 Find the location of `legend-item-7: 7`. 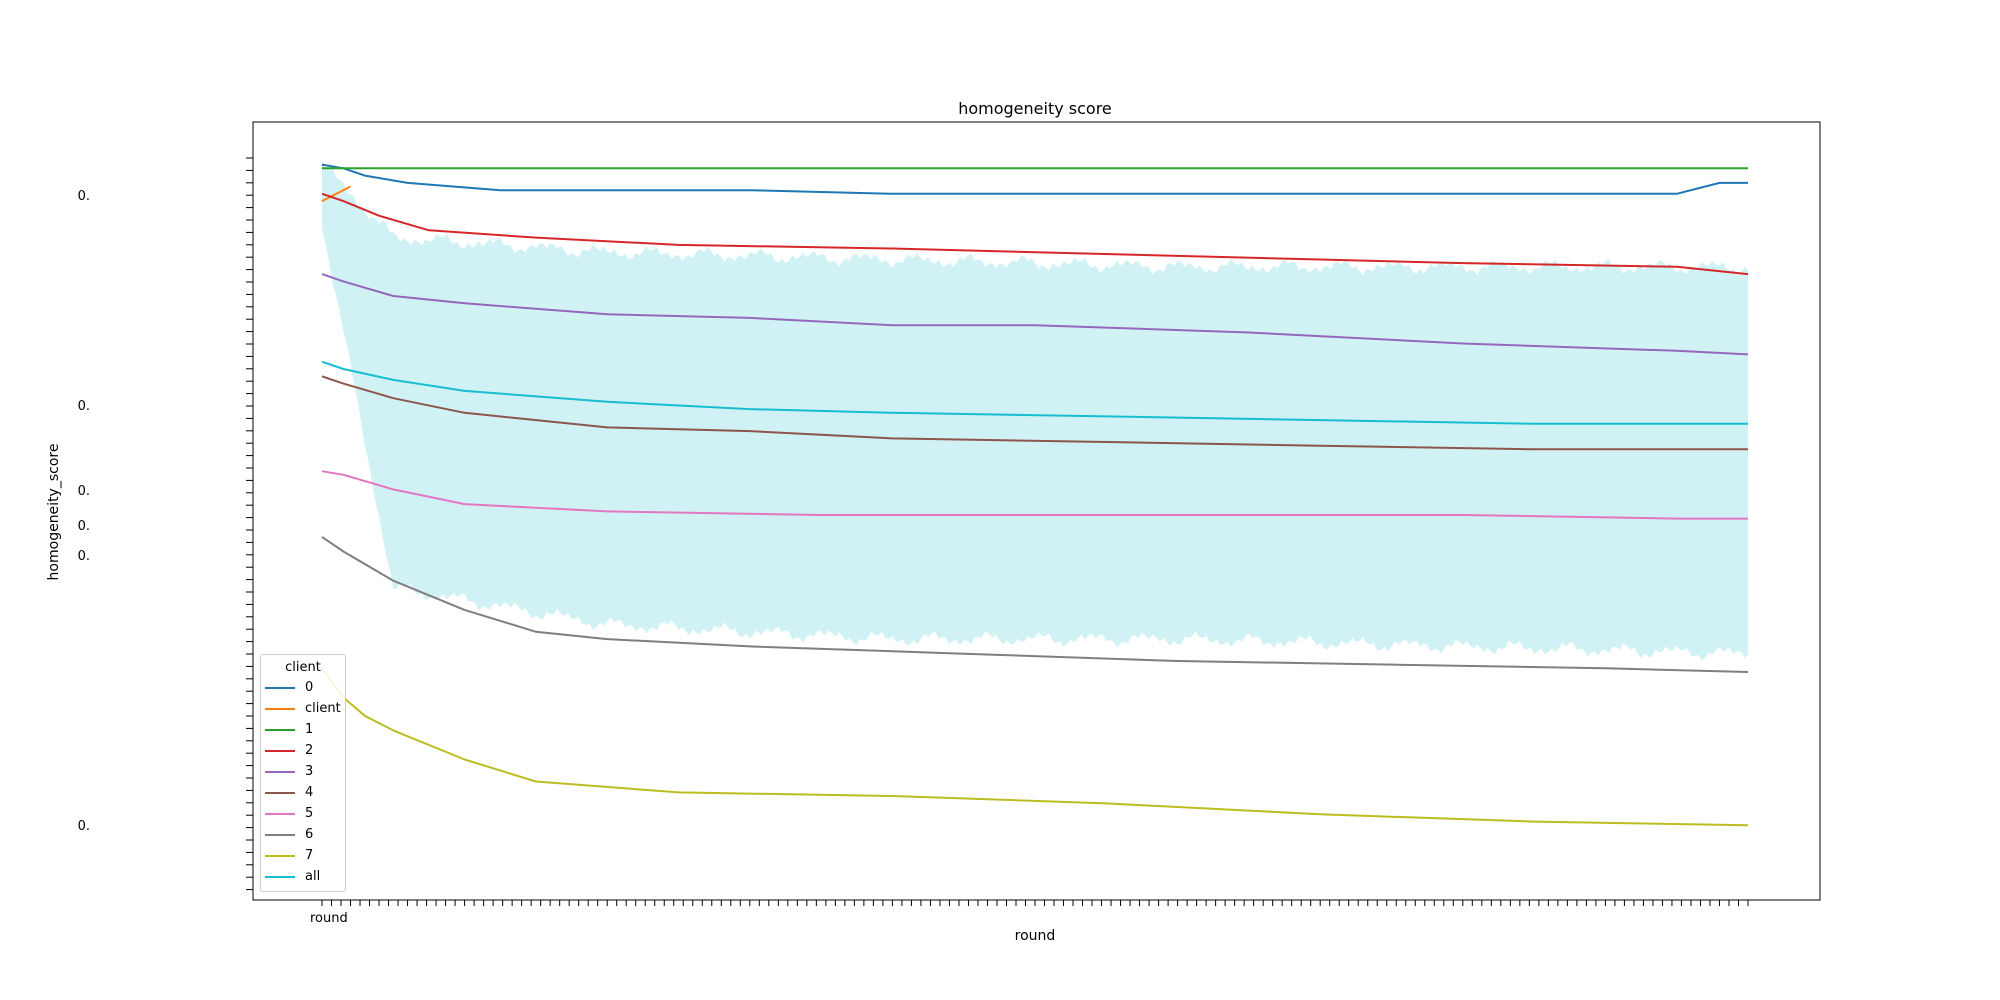

legend-item-7: 7 is located at coordinates (303, 855).